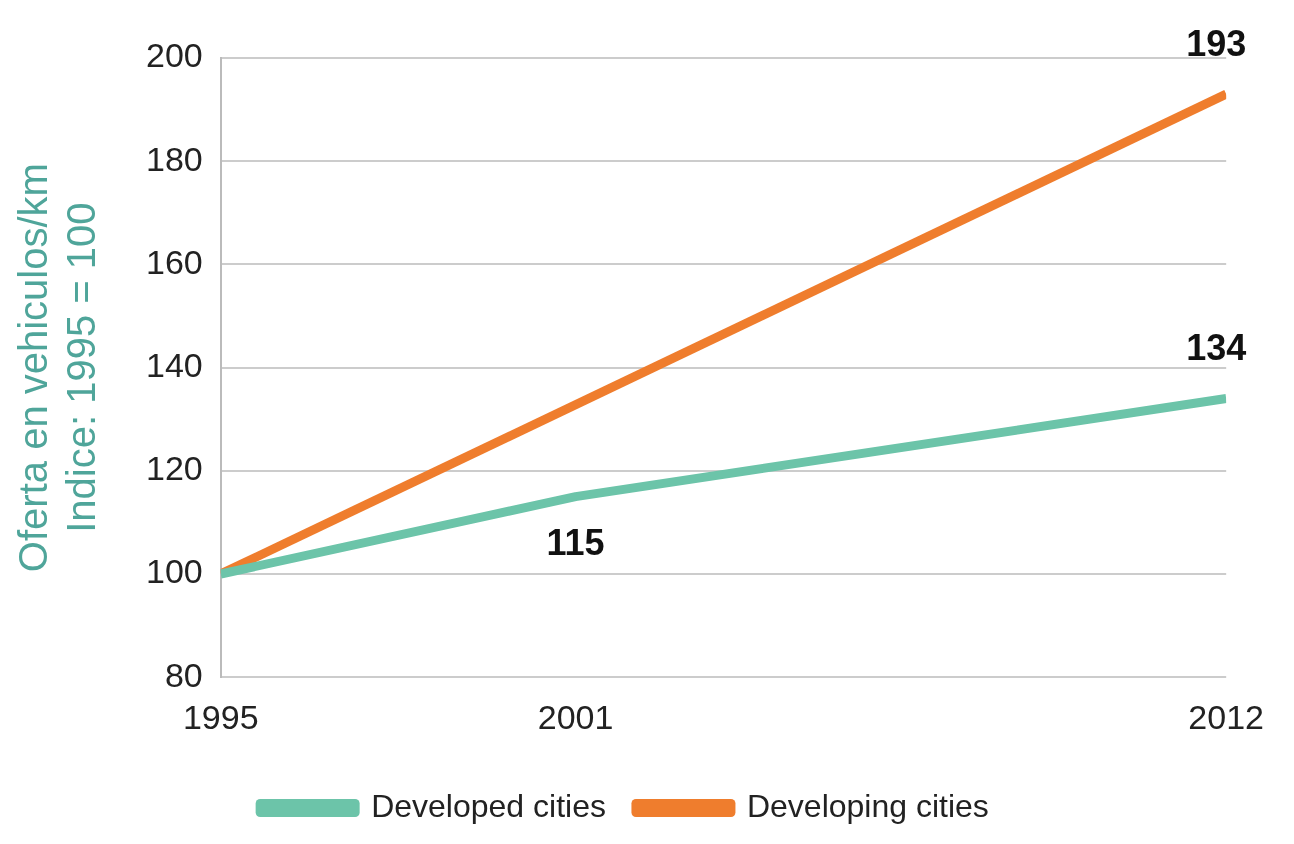 The width and height of the screenshot is (1294, 844). Describe the element at coordinates (174, 158) in the screenshot. I see `y-tick-label: 180` at that location.